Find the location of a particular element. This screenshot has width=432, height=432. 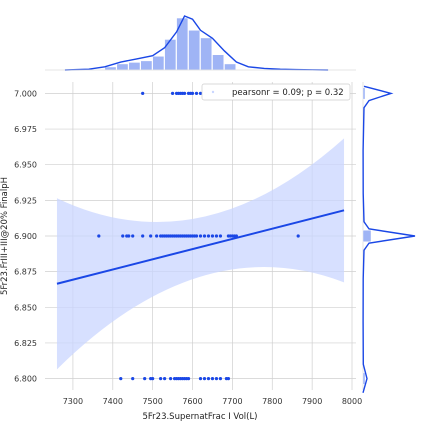

y-axis-label: 5Fr23.FrIII+III@20% FinalpH is located at coordinates (5, 236).